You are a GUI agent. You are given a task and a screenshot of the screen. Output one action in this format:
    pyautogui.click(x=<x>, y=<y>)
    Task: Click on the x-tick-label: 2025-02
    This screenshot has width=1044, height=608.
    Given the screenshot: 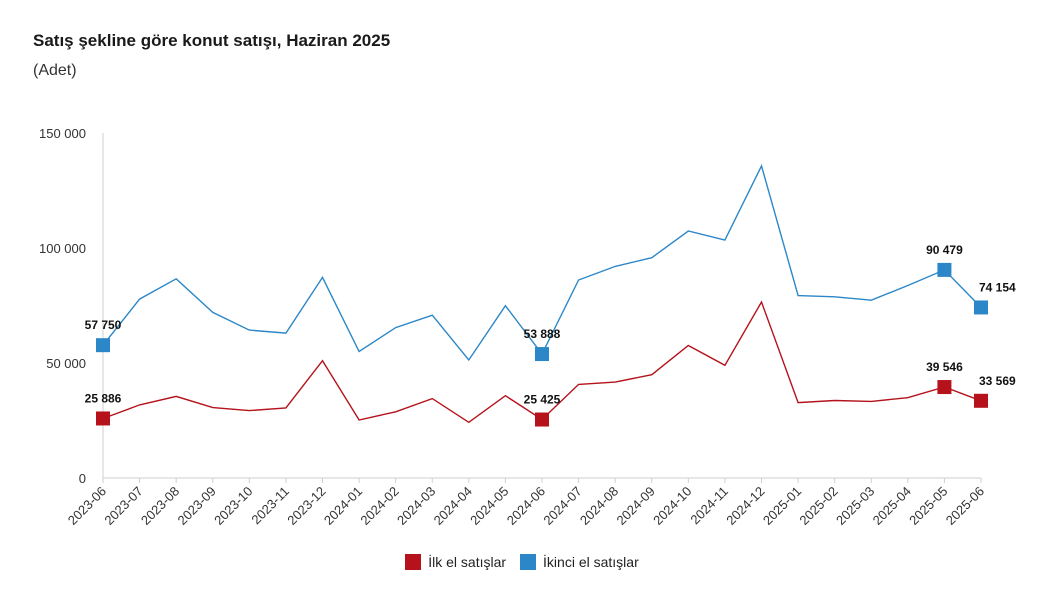 What is the action you would take?
    pyautogui.click(x=818, y=506)
    